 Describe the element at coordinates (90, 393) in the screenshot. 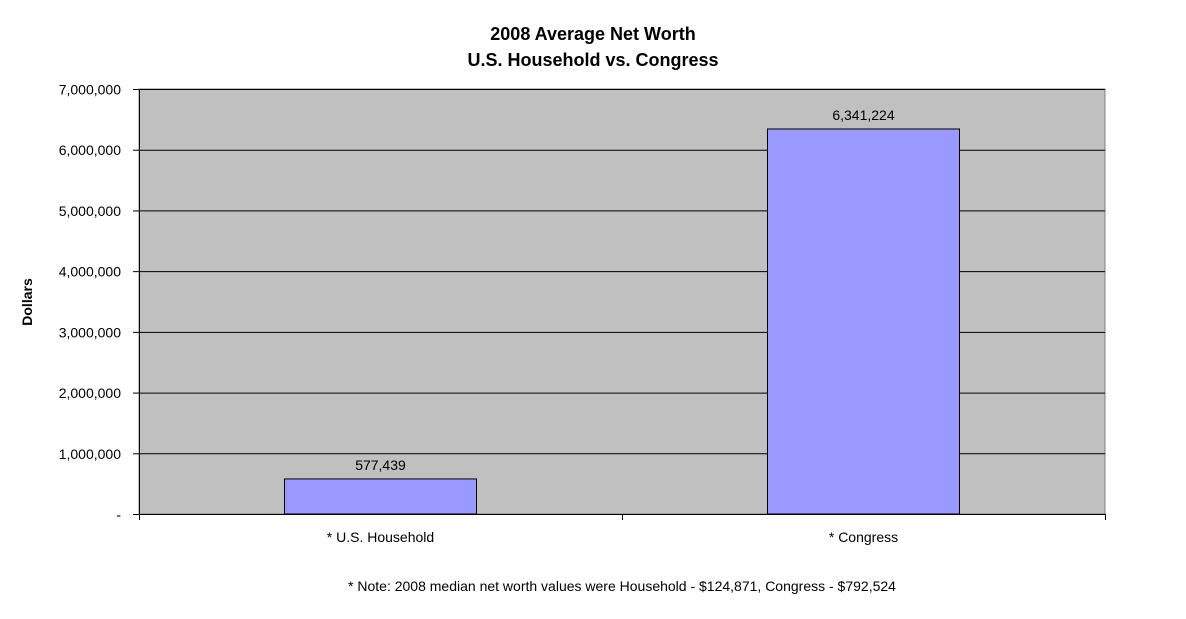

I see `y-tick-label: 2,000,000` at that location.